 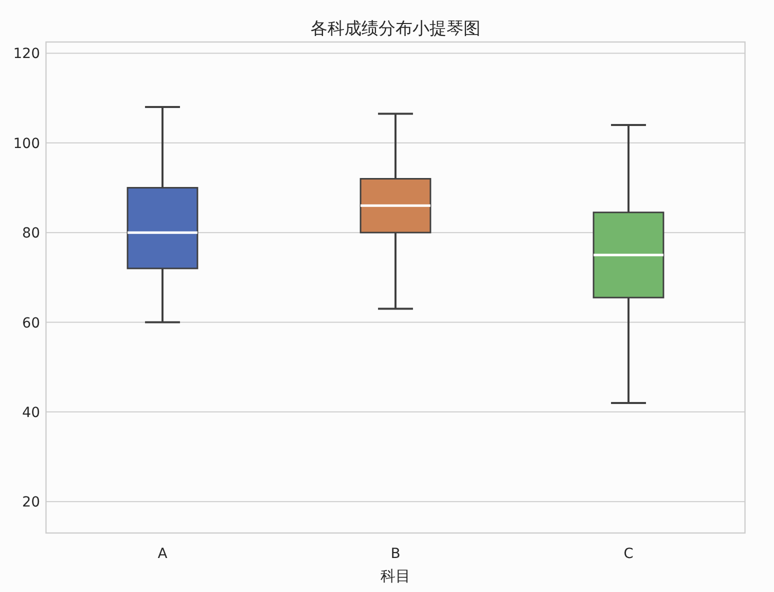 I want to click on y-tick-label: 40, so click(x=31, y=412).